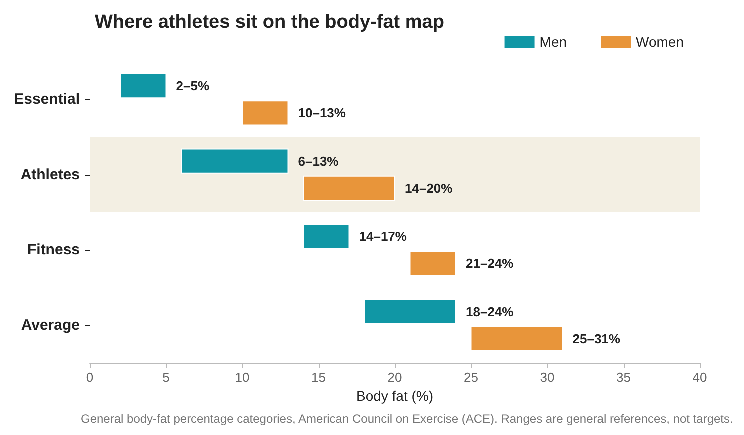  I want to click on legend-label: Women, so click(660, 42).